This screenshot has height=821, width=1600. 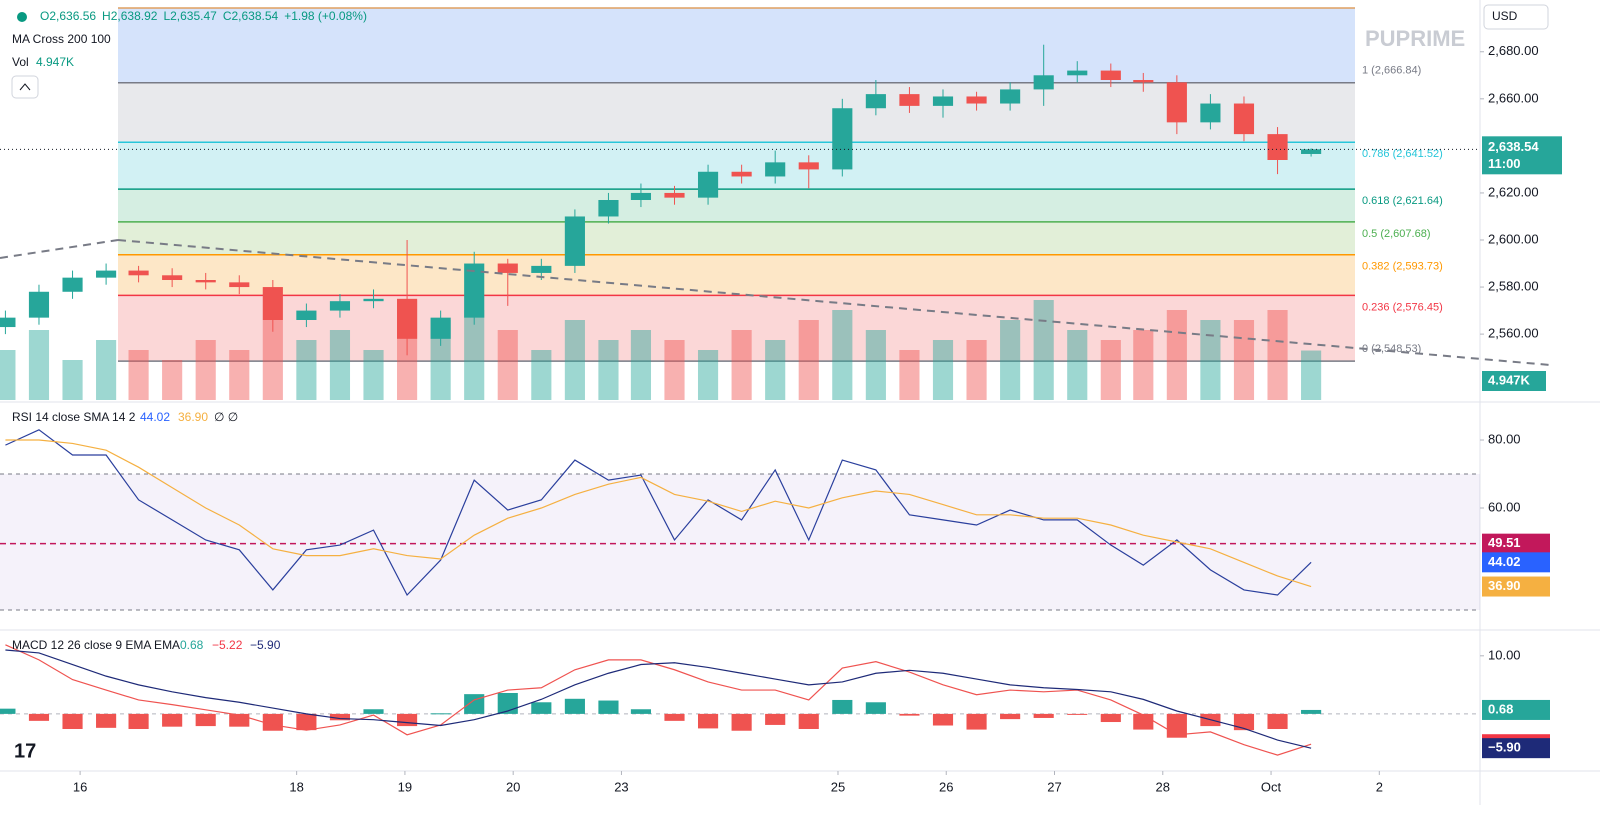 I want to click on x-tick-label: 25, so click(x=838, y=786).